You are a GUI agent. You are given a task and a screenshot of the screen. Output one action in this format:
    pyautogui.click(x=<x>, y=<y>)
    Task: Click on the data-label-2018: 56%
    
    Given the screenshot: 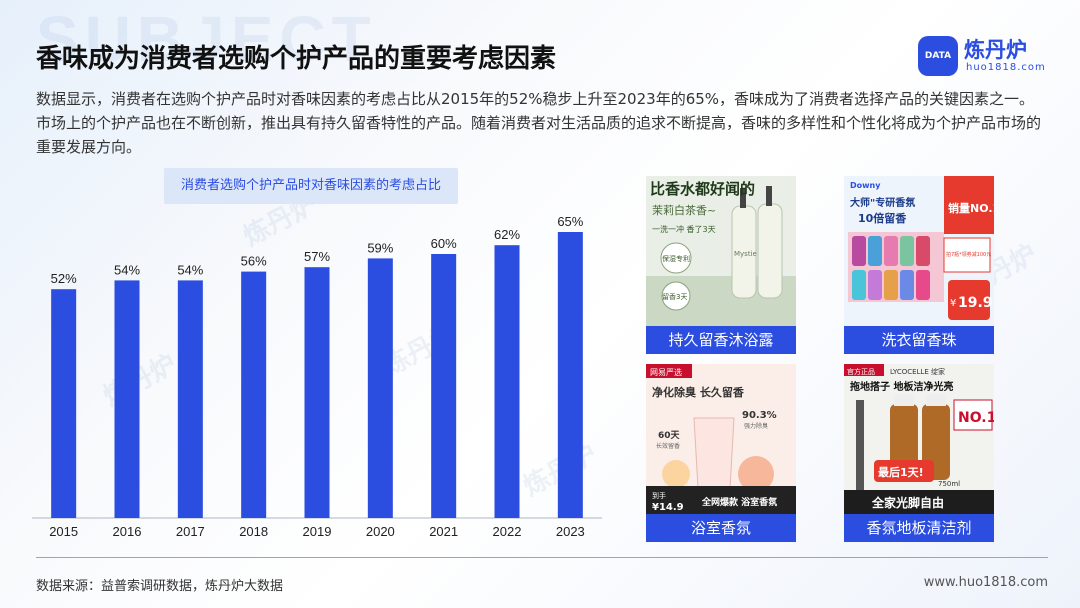 What is the action you would take?
    pyautogui.click(x=254, y=261)
    